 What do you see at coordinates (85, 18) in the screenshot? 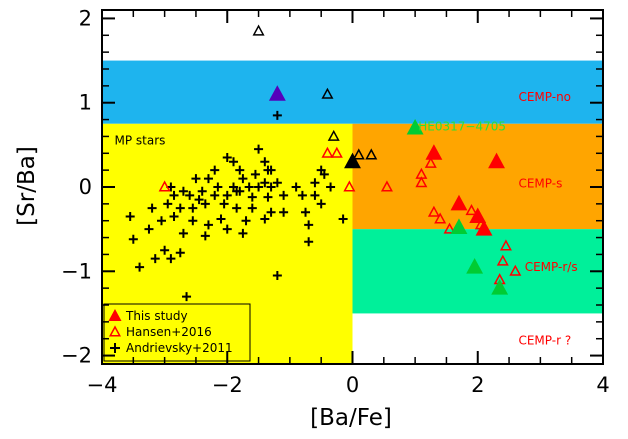
I see `y-tick-label: 2` at bounding box center [85, 18].